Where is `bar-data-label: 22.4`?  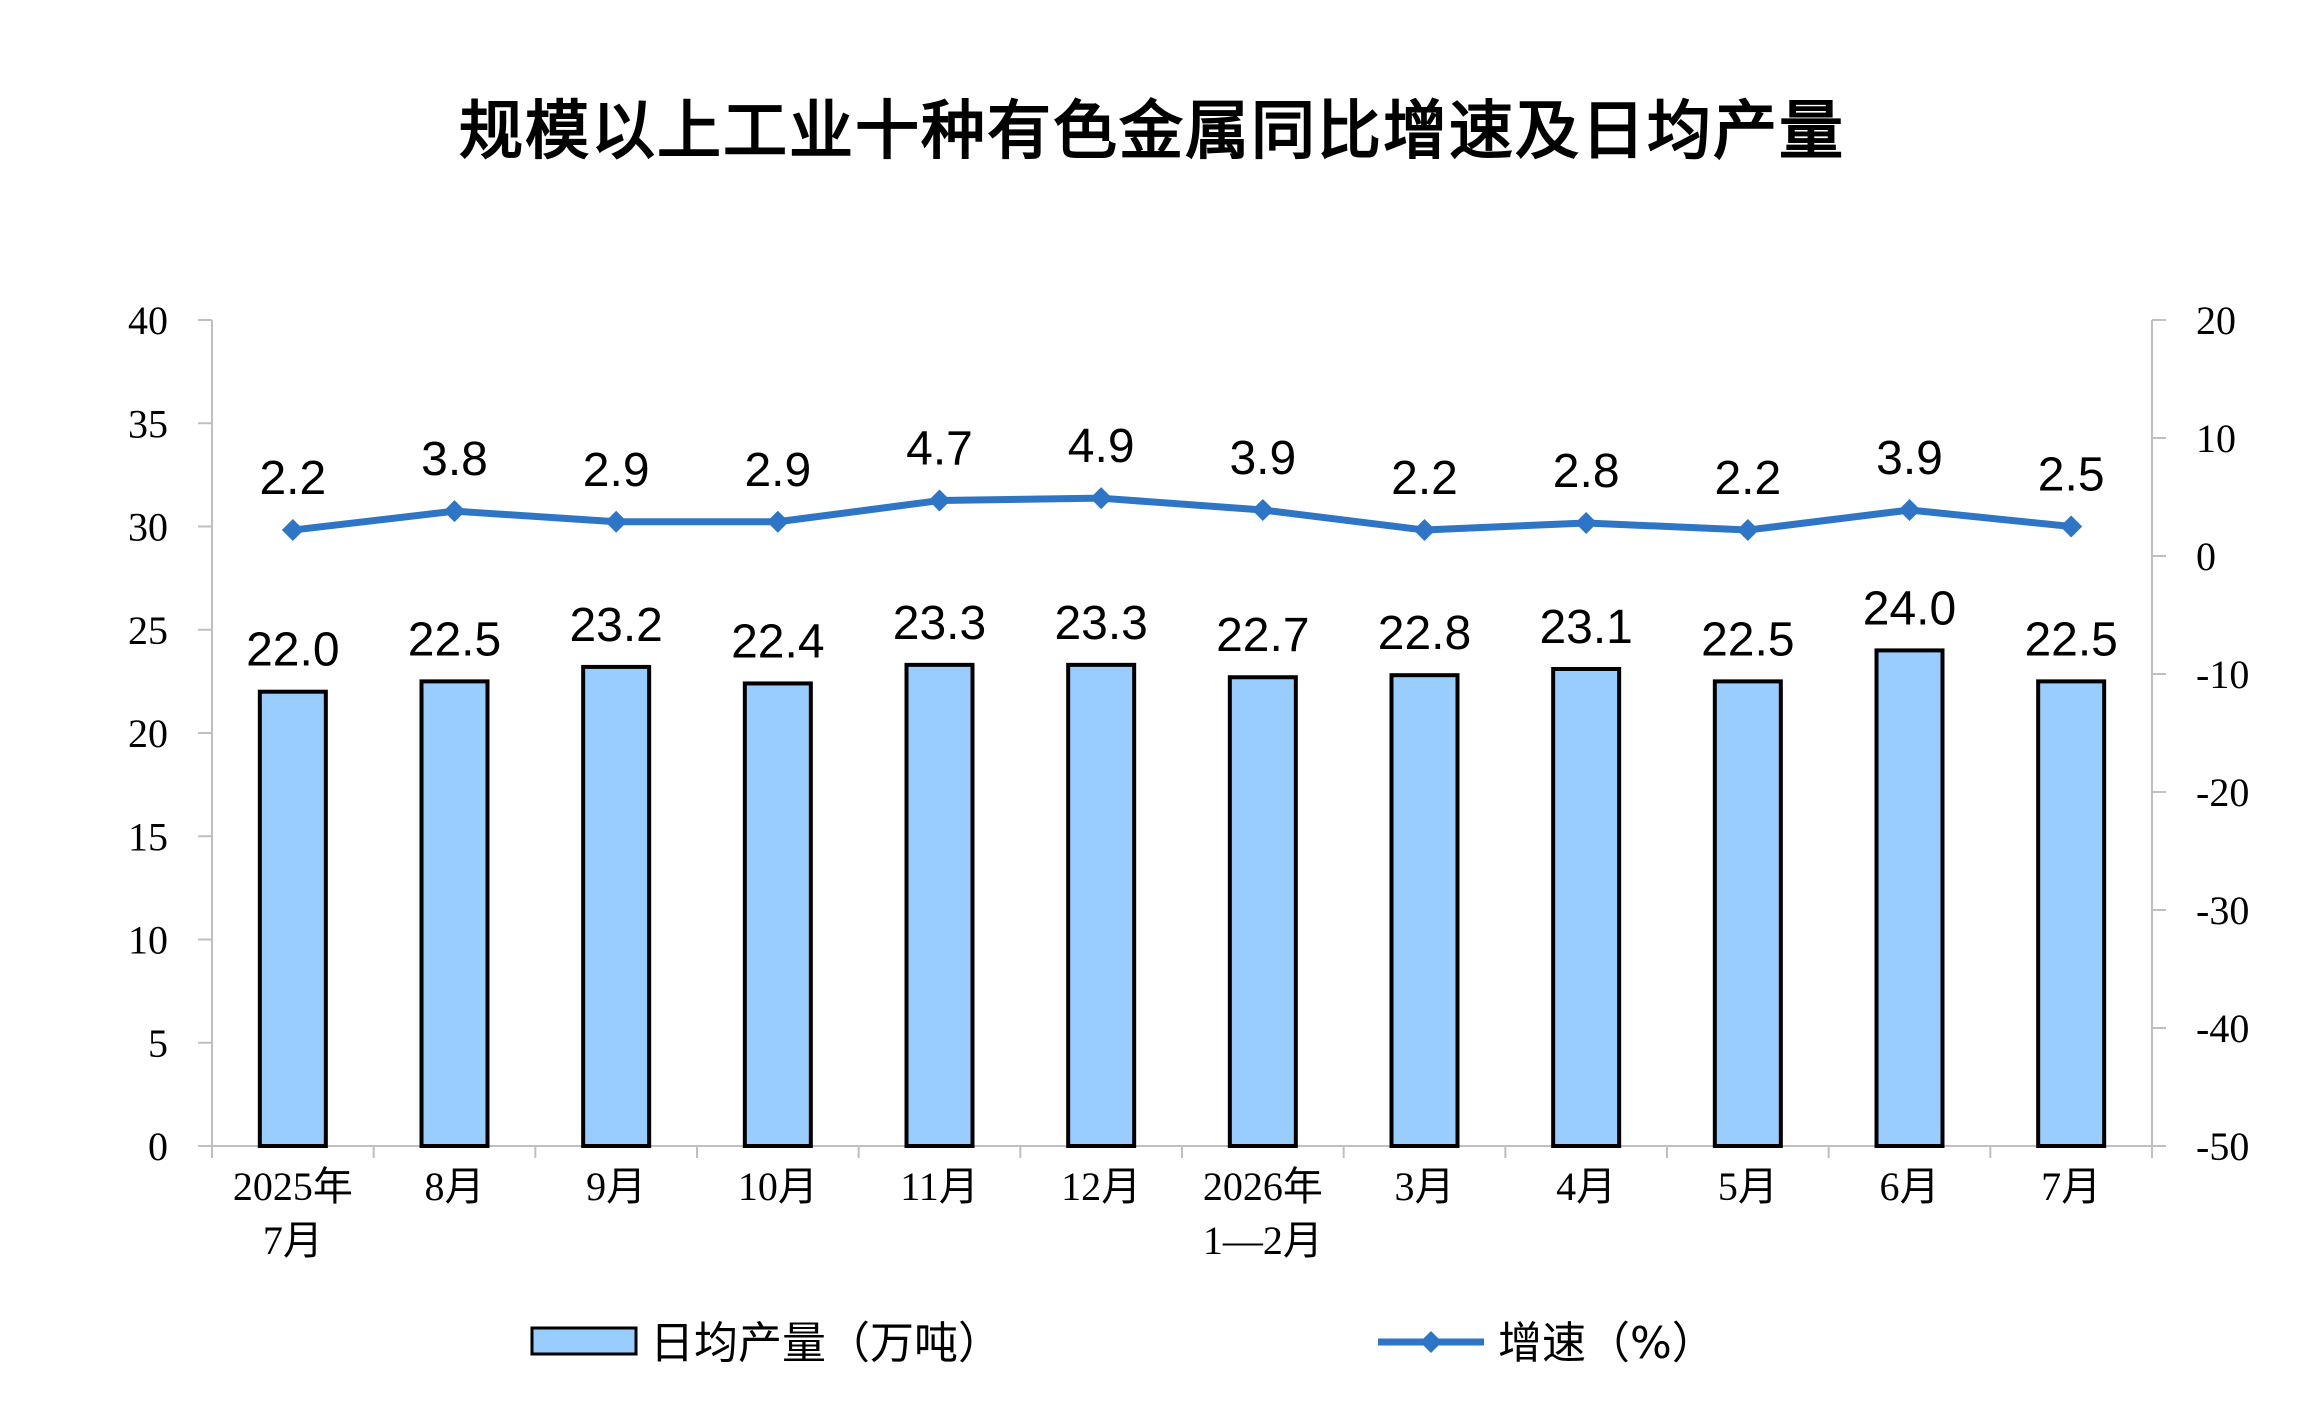 bar-data-label: 22.4 is located at coordinates (777, 641).